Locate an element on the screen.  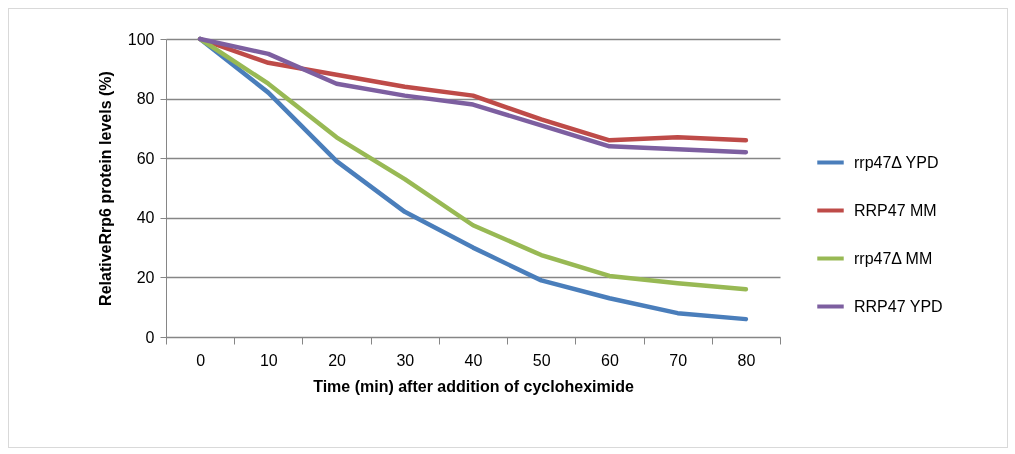
y-tick-label: 80 is located at coordinates (145, 99).